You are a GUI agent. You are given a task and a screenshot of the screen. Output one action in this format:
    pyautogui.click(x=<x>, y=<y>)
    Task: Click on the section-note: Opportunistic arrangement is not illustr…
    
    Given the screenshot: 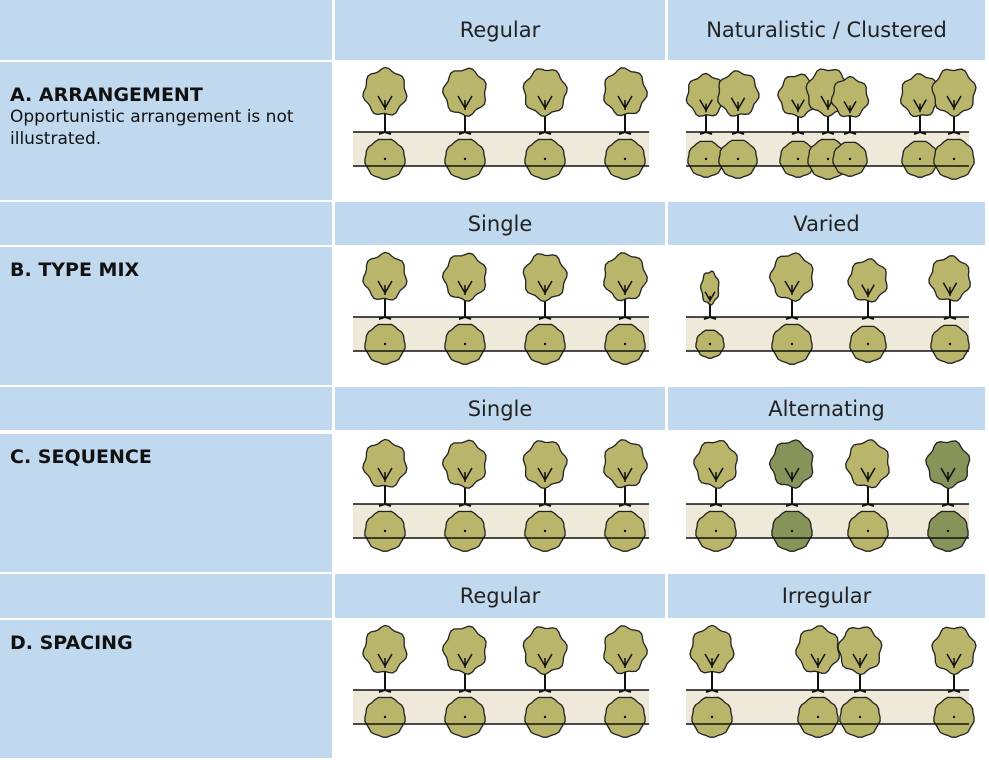 What is the action you would take?
    pyautogui.click(x=152, y=128)
    